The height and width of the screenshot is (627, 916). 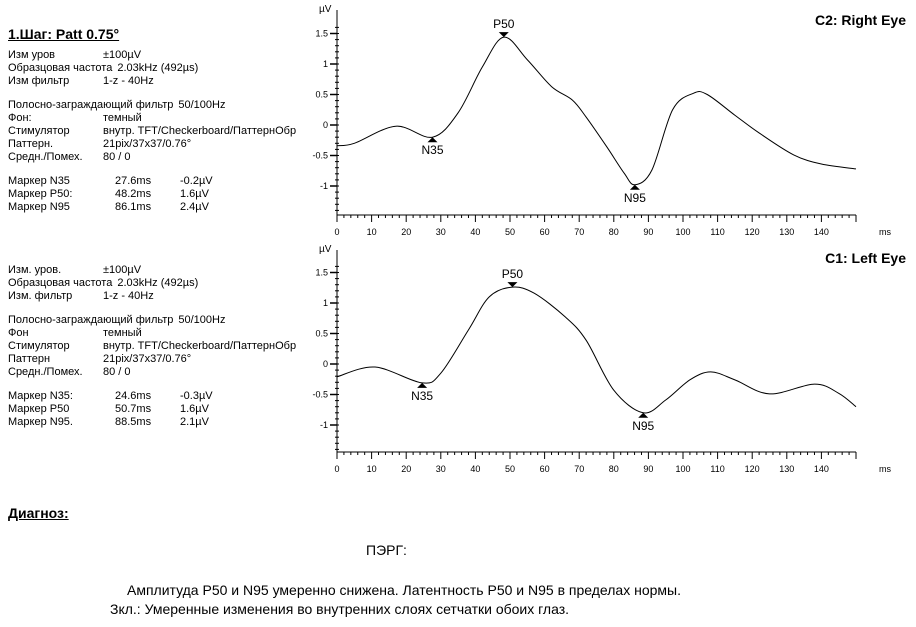 What do you see at coordinates (157, 181) in the screenshot?
I see `marker-row: Маркер N35 27.6ms -0.2µV` at bounding box center [157, 181].